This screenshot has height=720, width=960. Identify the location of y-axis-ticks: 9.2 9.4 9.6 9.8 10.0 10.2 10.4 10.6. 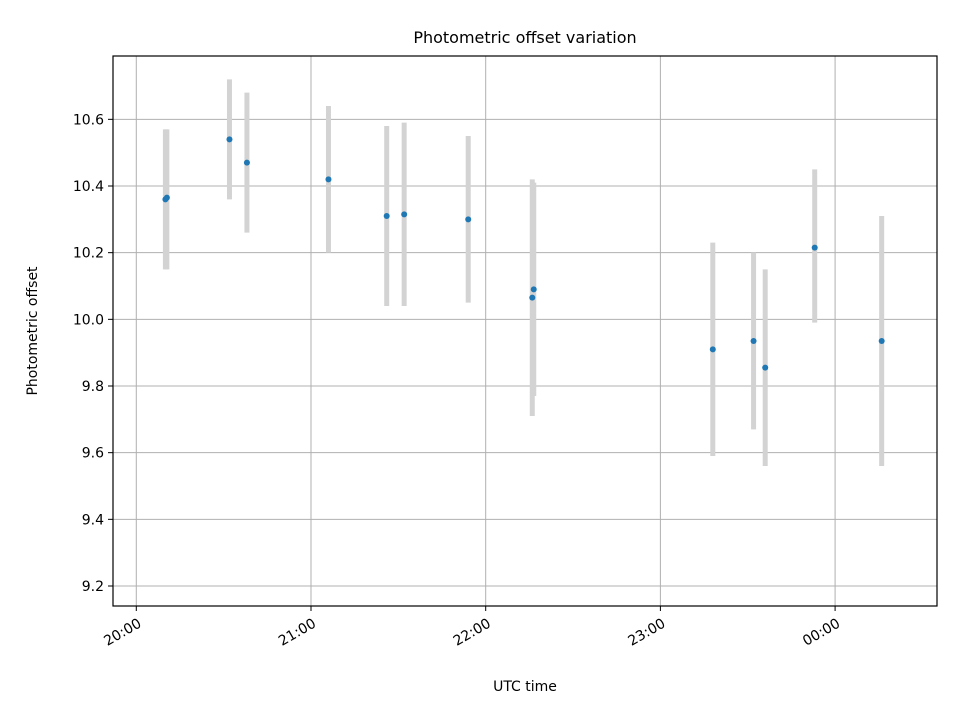
(93, 353).